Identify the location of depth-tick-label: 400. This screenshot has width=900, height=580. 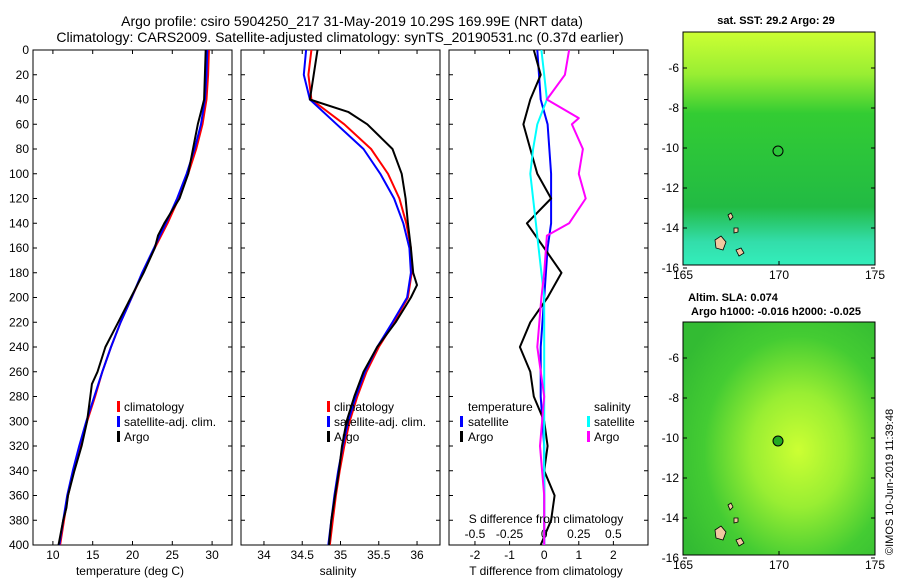
(19, 545).